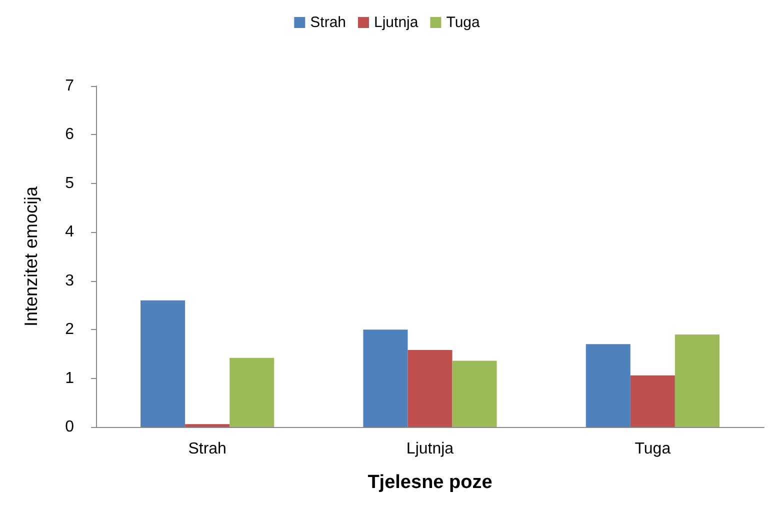  I want to click on legend-label: Strah, so click(328, 22).